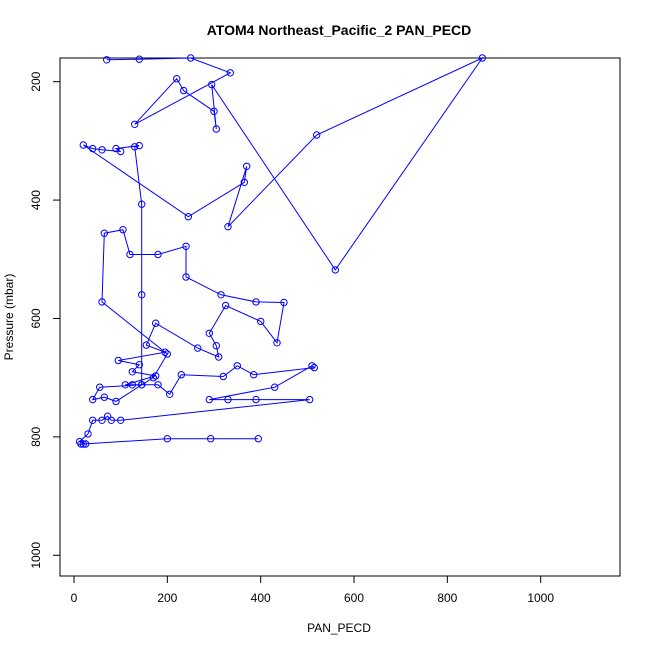  Describe the element at coordinates (354, 598) in the screenshot. I see `x-tick-label: 600` at that location.